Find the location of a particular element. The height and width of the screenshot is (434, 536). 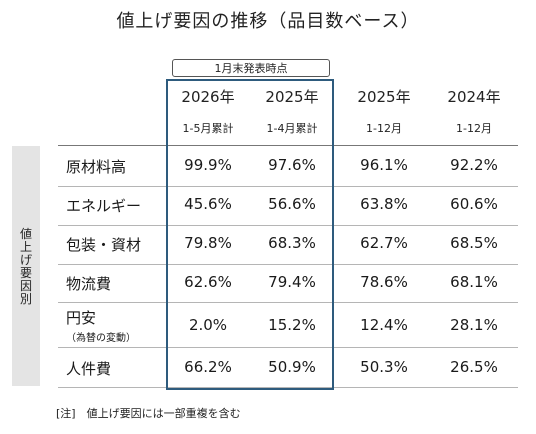

column-year-2024: 2024年 is located at coordinates (474, 97).